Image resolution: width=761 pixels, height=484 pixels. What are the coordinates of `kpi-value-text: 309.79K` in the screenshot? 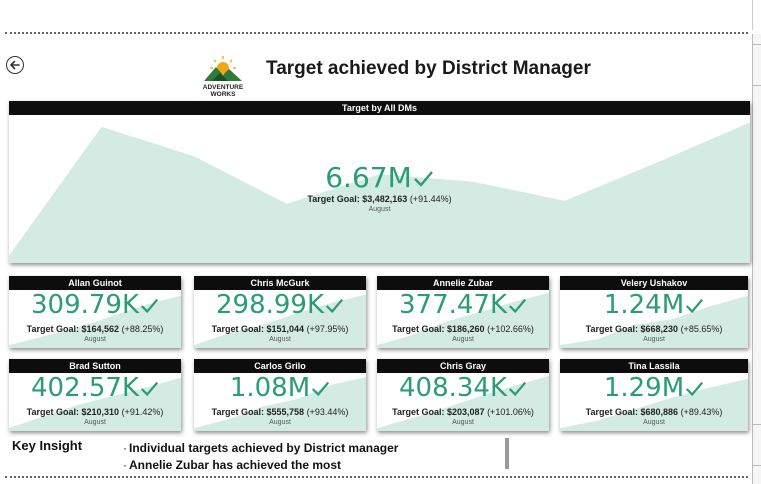 It's located at (85, 305).